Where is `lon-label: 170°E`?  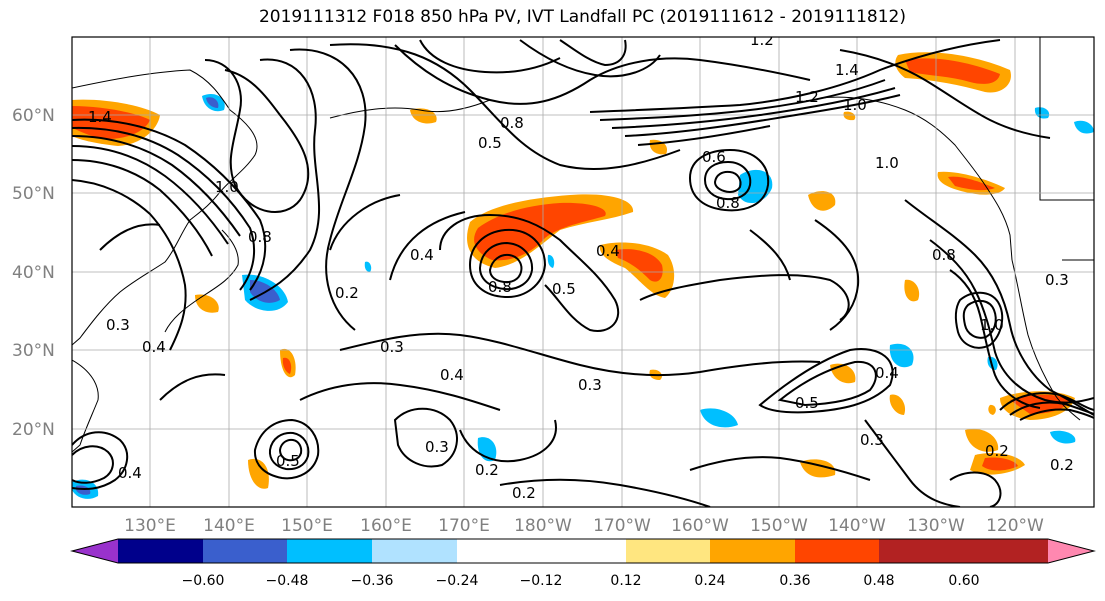 lon-label: 170°E is located at coordinates (464, 526).